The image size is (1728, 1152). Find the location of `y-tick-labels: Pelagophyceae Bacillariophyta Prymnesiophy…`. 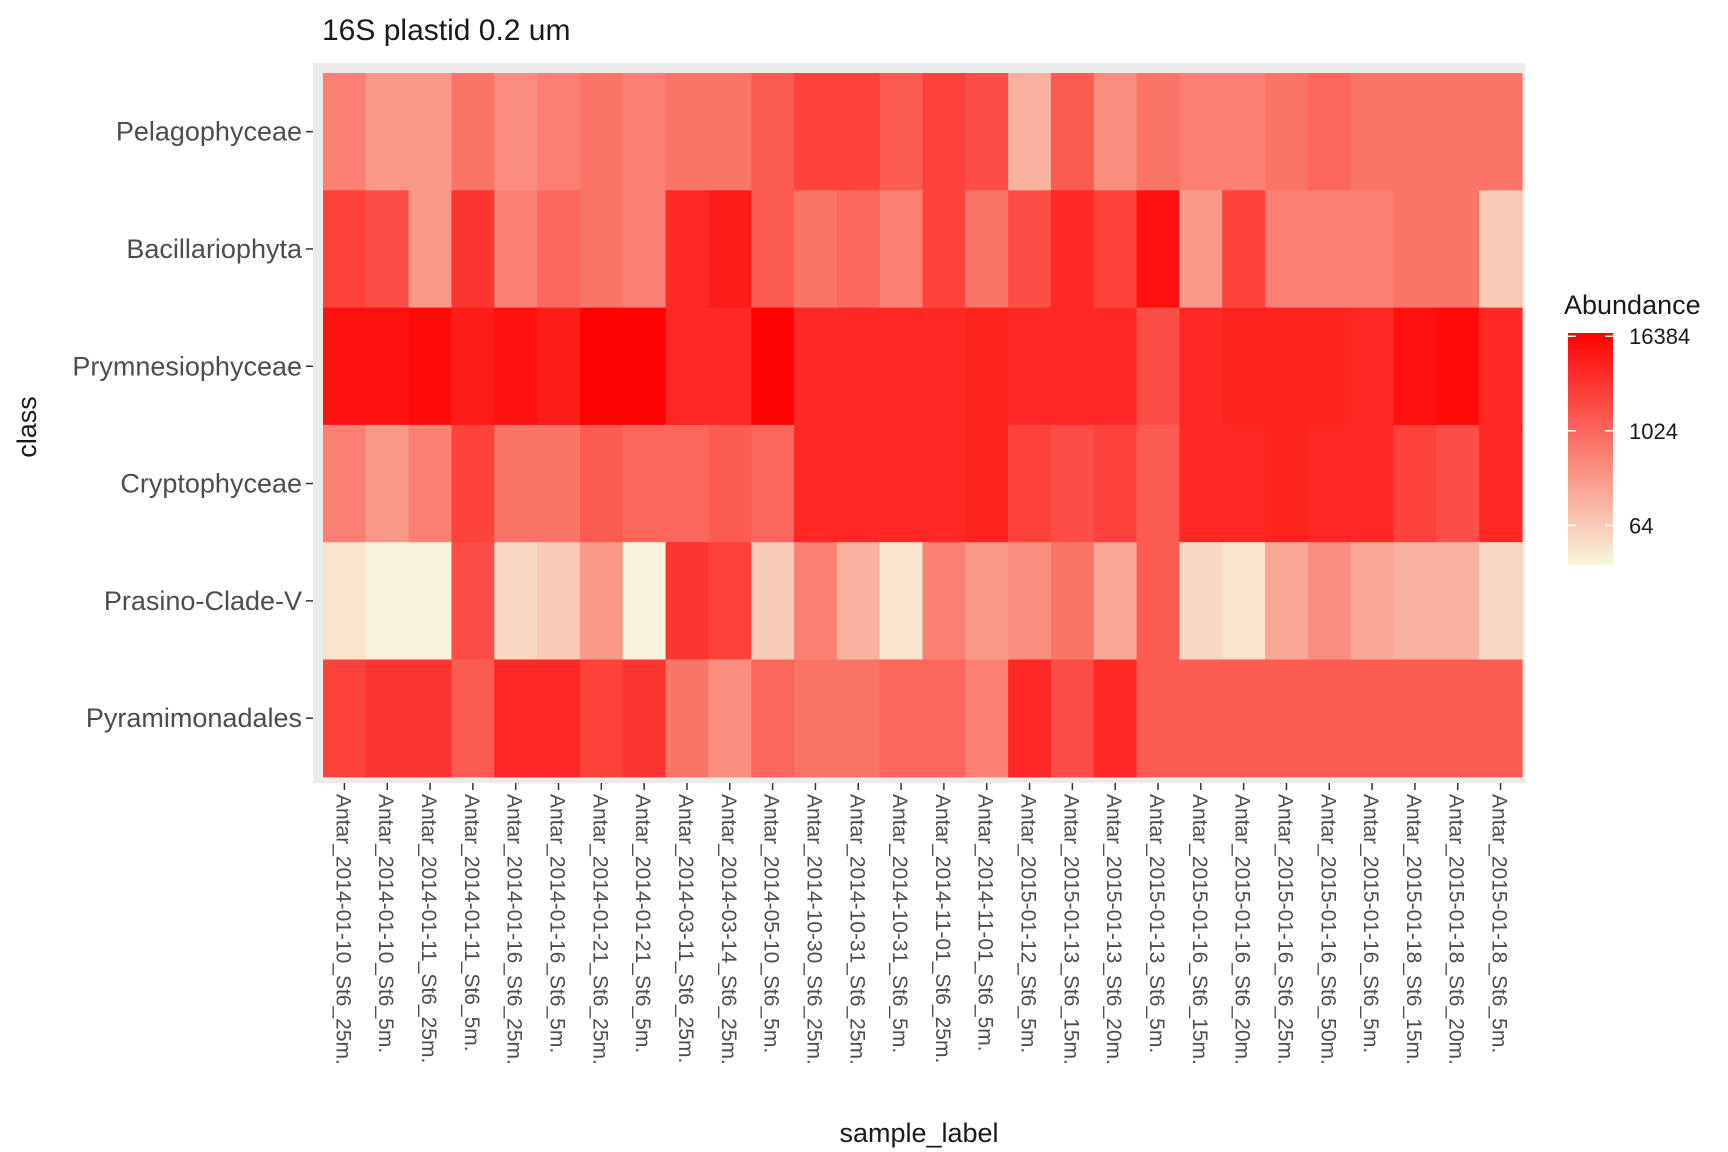

y-tick-labels: Pelagophyceae Bacillariophyta Prymnesiophy… is located at coordinates (187, 425).